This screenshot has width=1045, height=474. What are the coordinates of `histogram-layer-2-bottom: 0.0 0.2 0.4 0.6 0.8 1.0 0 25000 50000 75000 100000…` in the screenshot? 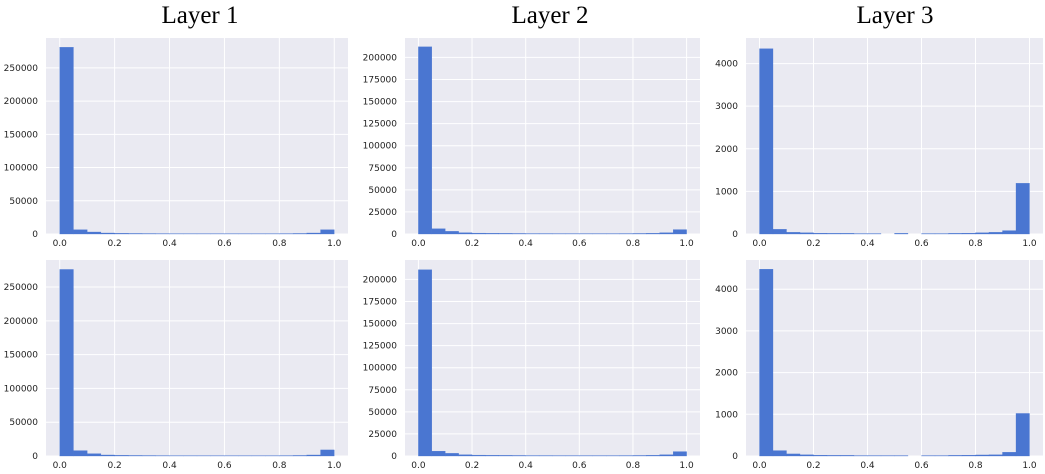 It's located at (531, 365).